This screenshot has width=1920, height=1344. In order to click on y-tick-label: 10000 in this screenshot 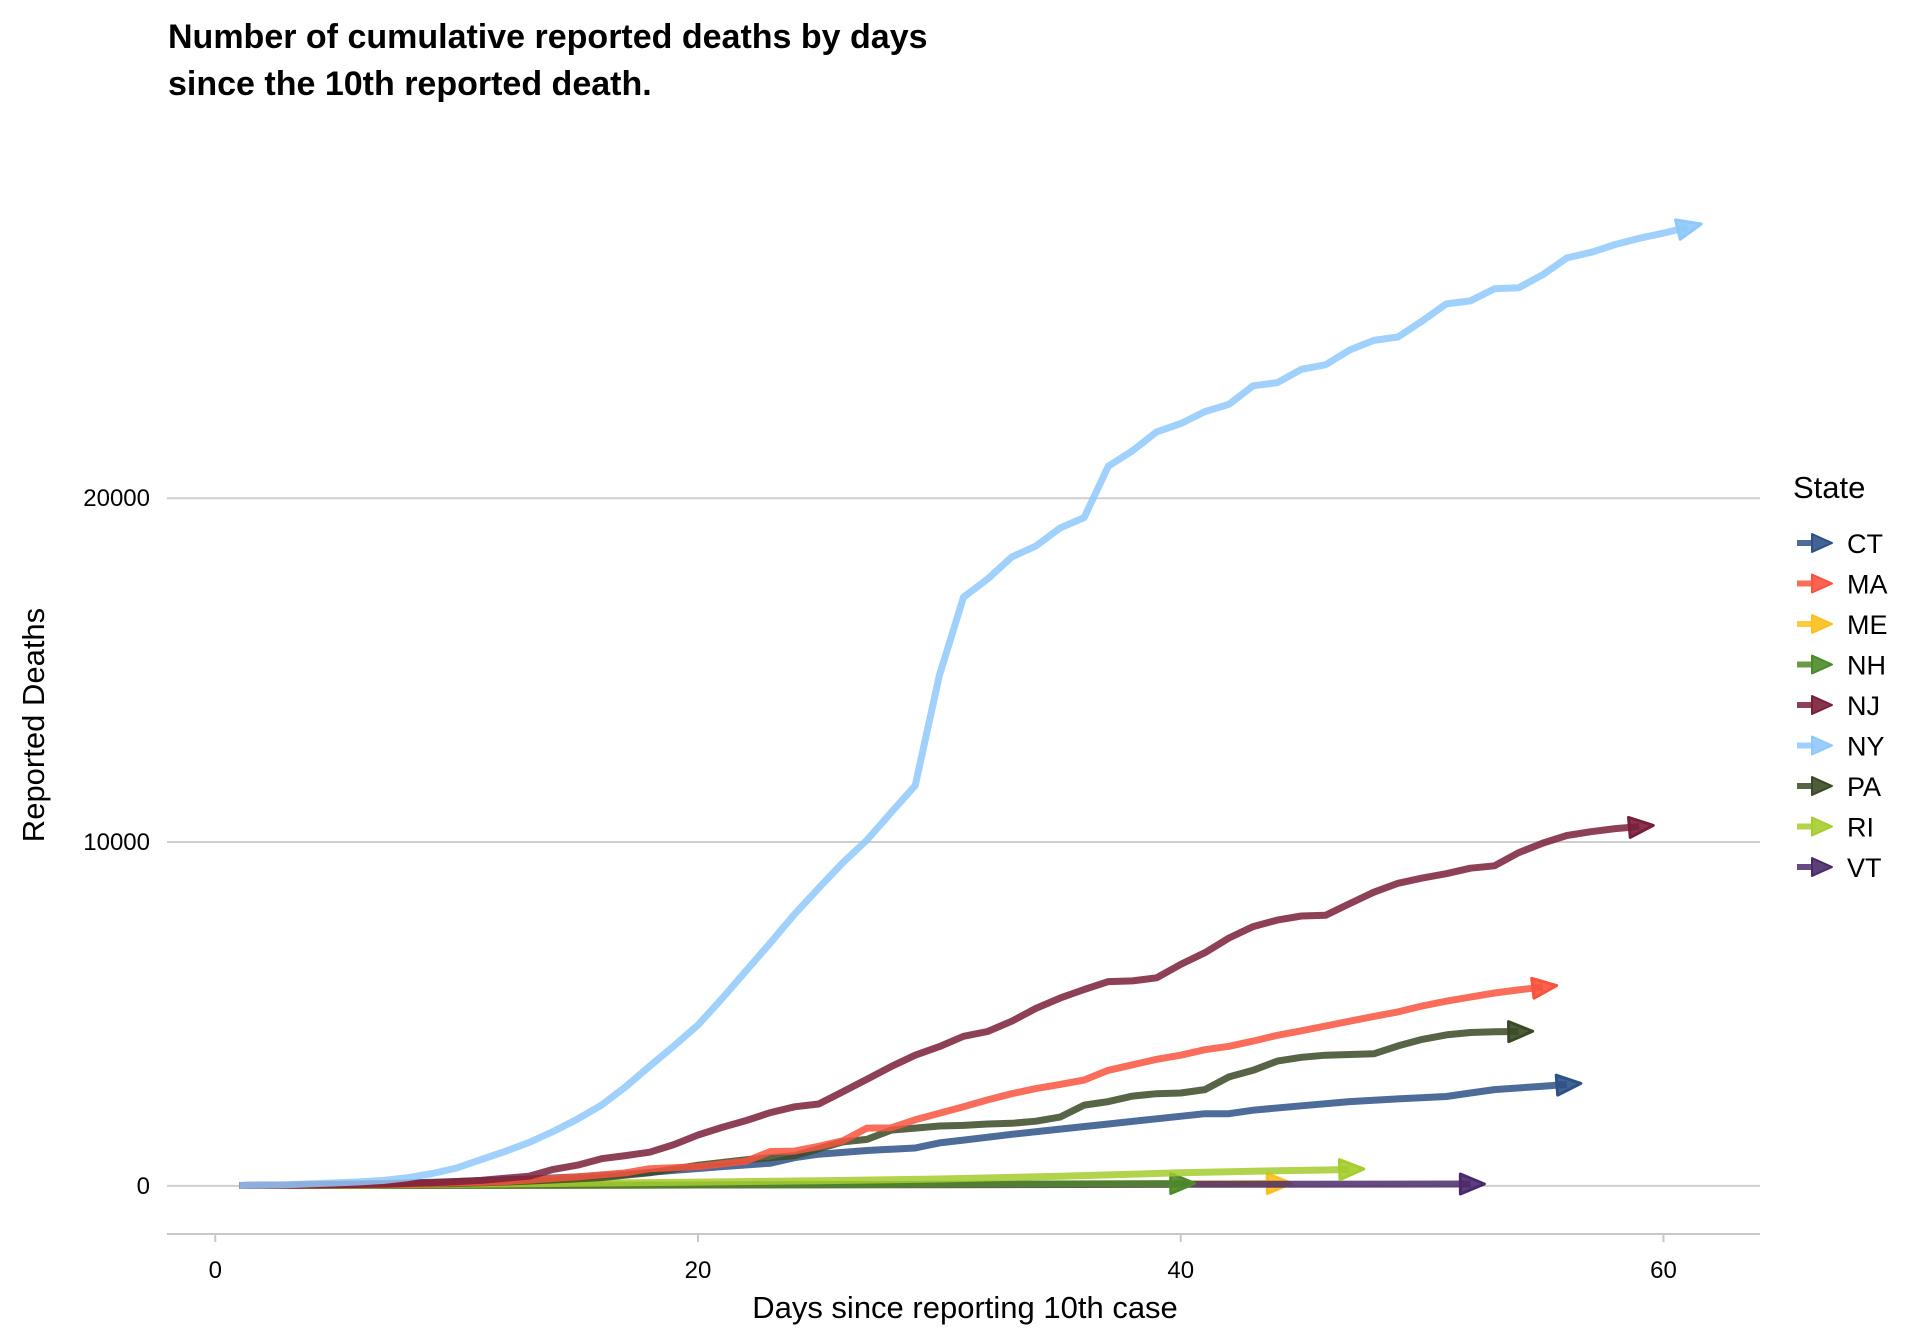, I will do `click(116, 842)`.